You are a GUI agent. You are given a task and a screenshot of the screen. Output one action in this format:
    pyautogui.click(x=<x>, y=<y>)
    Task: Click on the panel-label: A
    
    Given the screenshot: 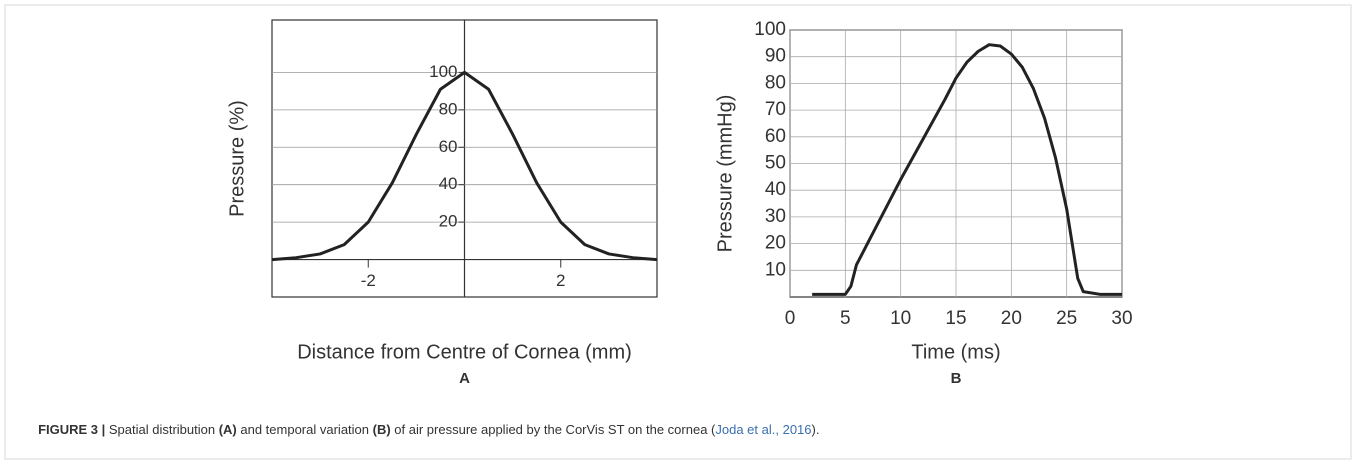 What is the action you would take?
    pyautogui.click(x=464, y=378)
    